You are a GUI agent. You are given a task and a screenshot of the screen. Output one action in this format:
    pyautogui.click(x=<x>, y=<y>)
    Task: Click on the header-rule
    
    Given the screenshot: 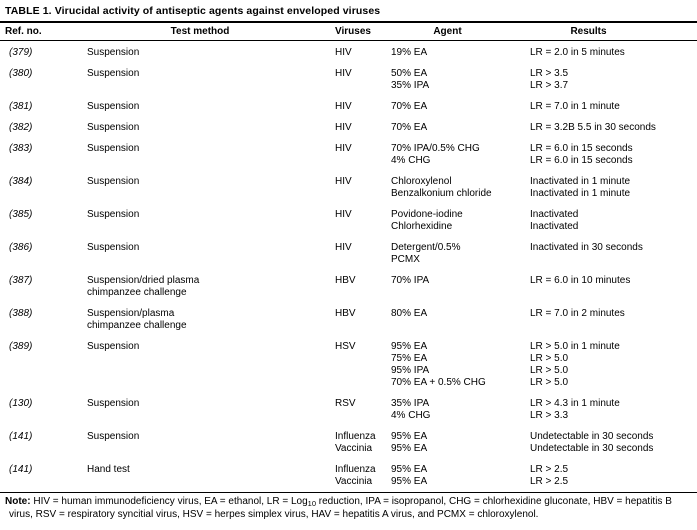 What is the action you would take?
    pyautogui.click(x=348, y=40)
    